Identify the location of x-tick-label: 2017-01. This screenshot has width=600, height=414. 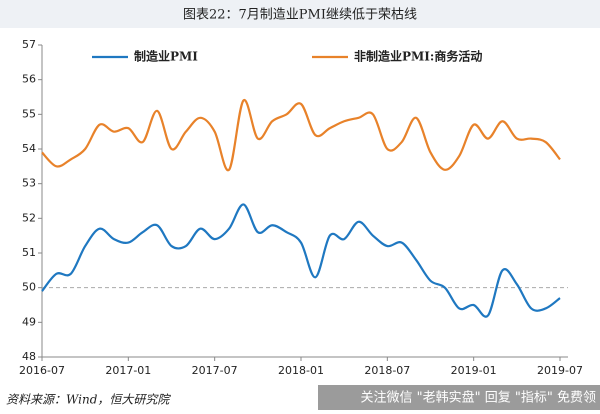
(128, 370).